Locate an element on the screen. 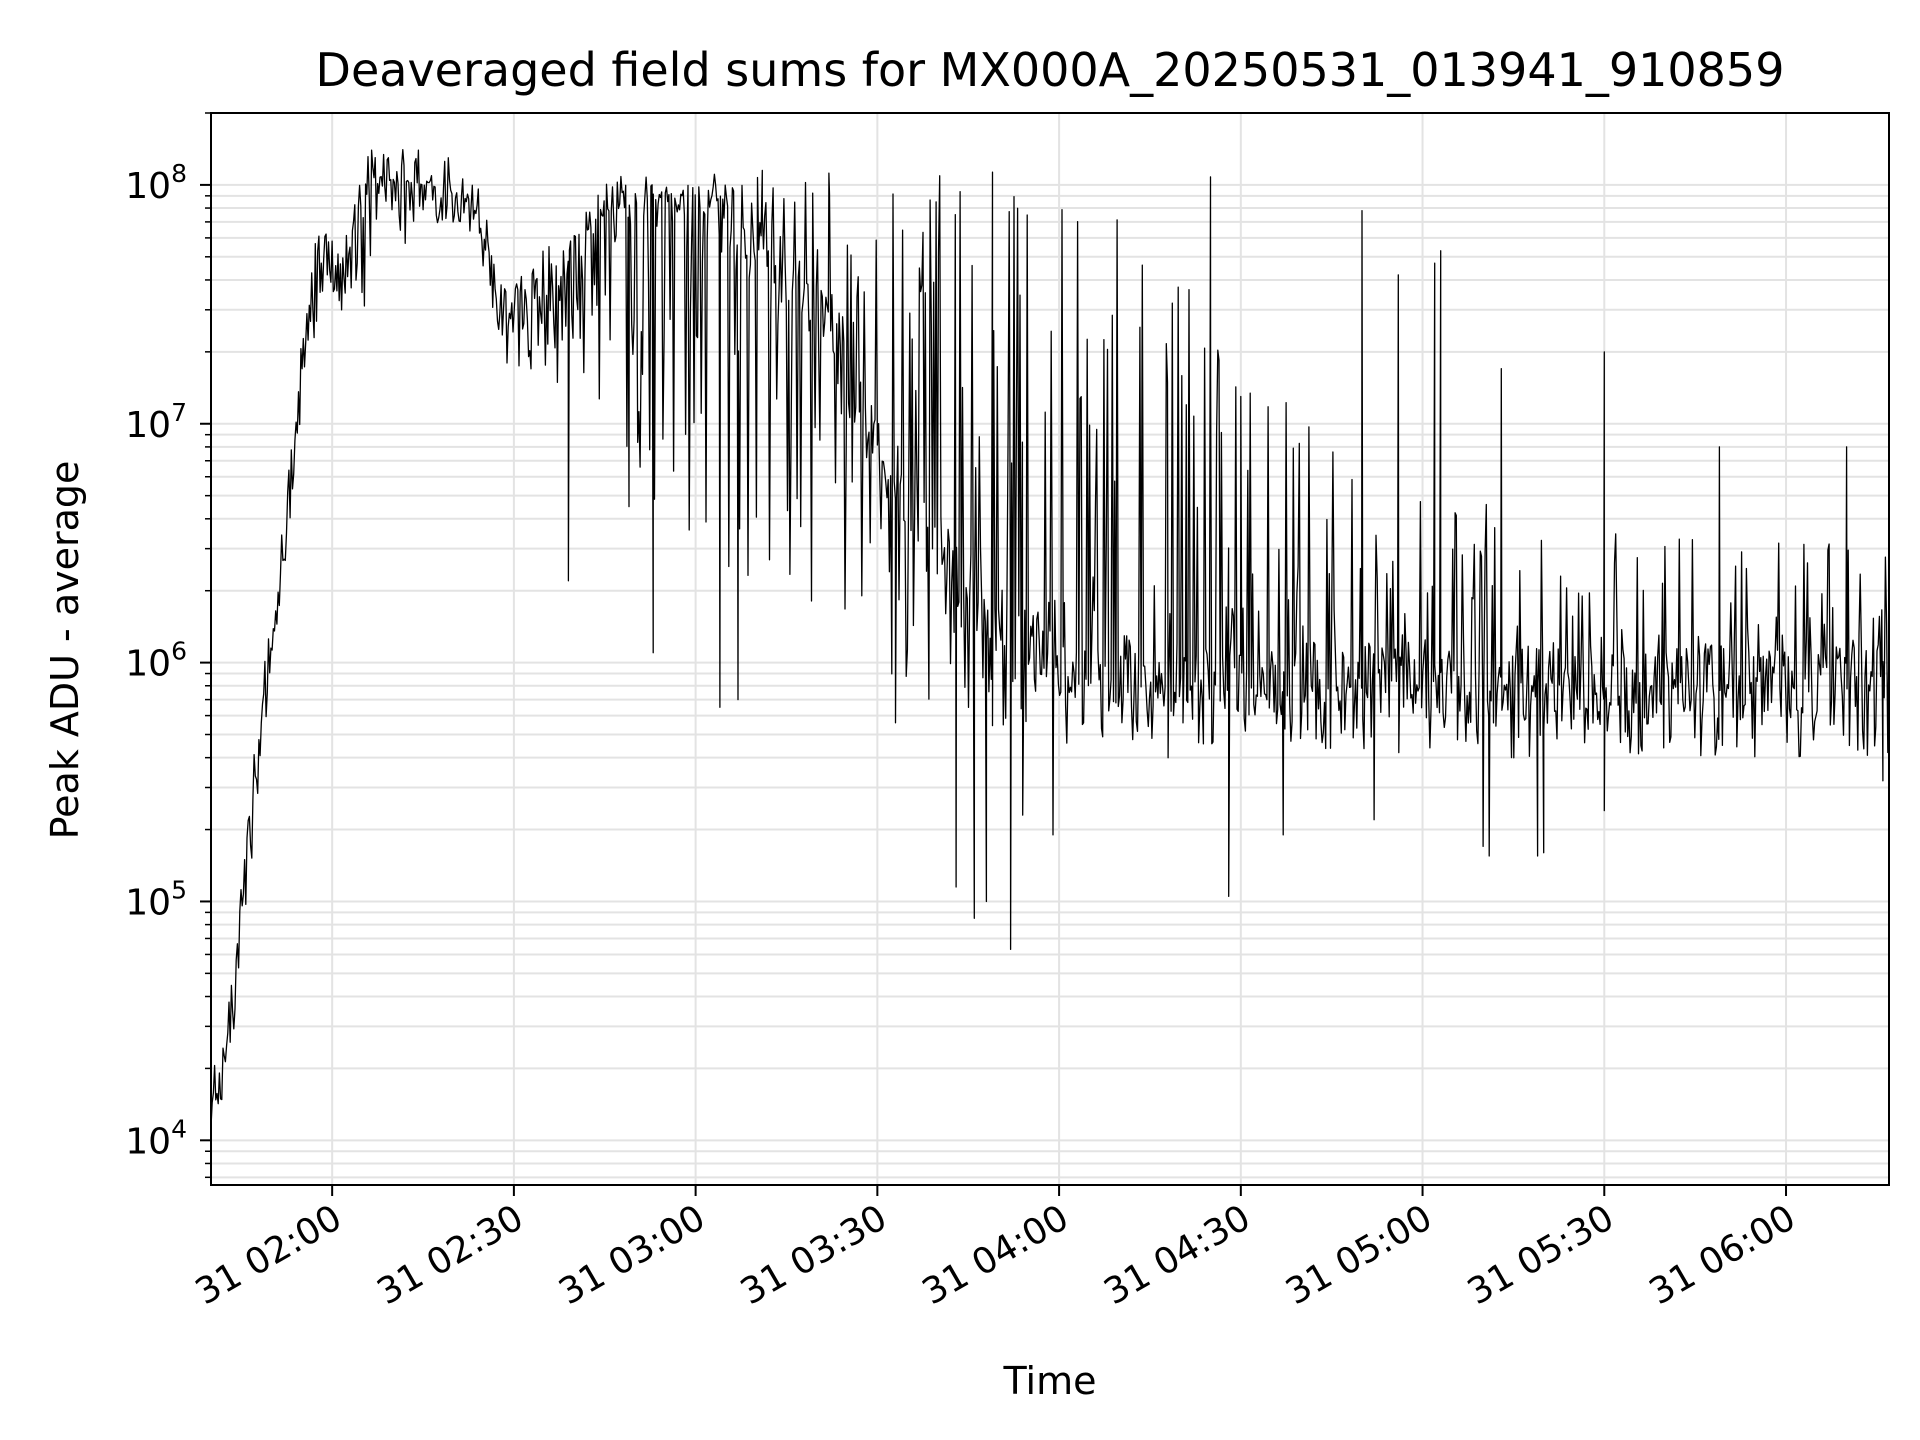 The image size is (1920, 1440). y-tick-label: 10⁴ is located at coordinates (156, 1138).